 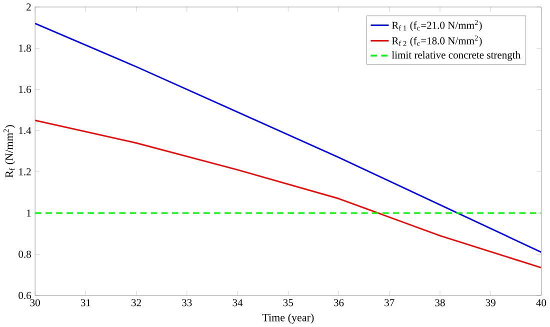 I want to click on y-tick-label: 0.6, so click(x=25, y=296).